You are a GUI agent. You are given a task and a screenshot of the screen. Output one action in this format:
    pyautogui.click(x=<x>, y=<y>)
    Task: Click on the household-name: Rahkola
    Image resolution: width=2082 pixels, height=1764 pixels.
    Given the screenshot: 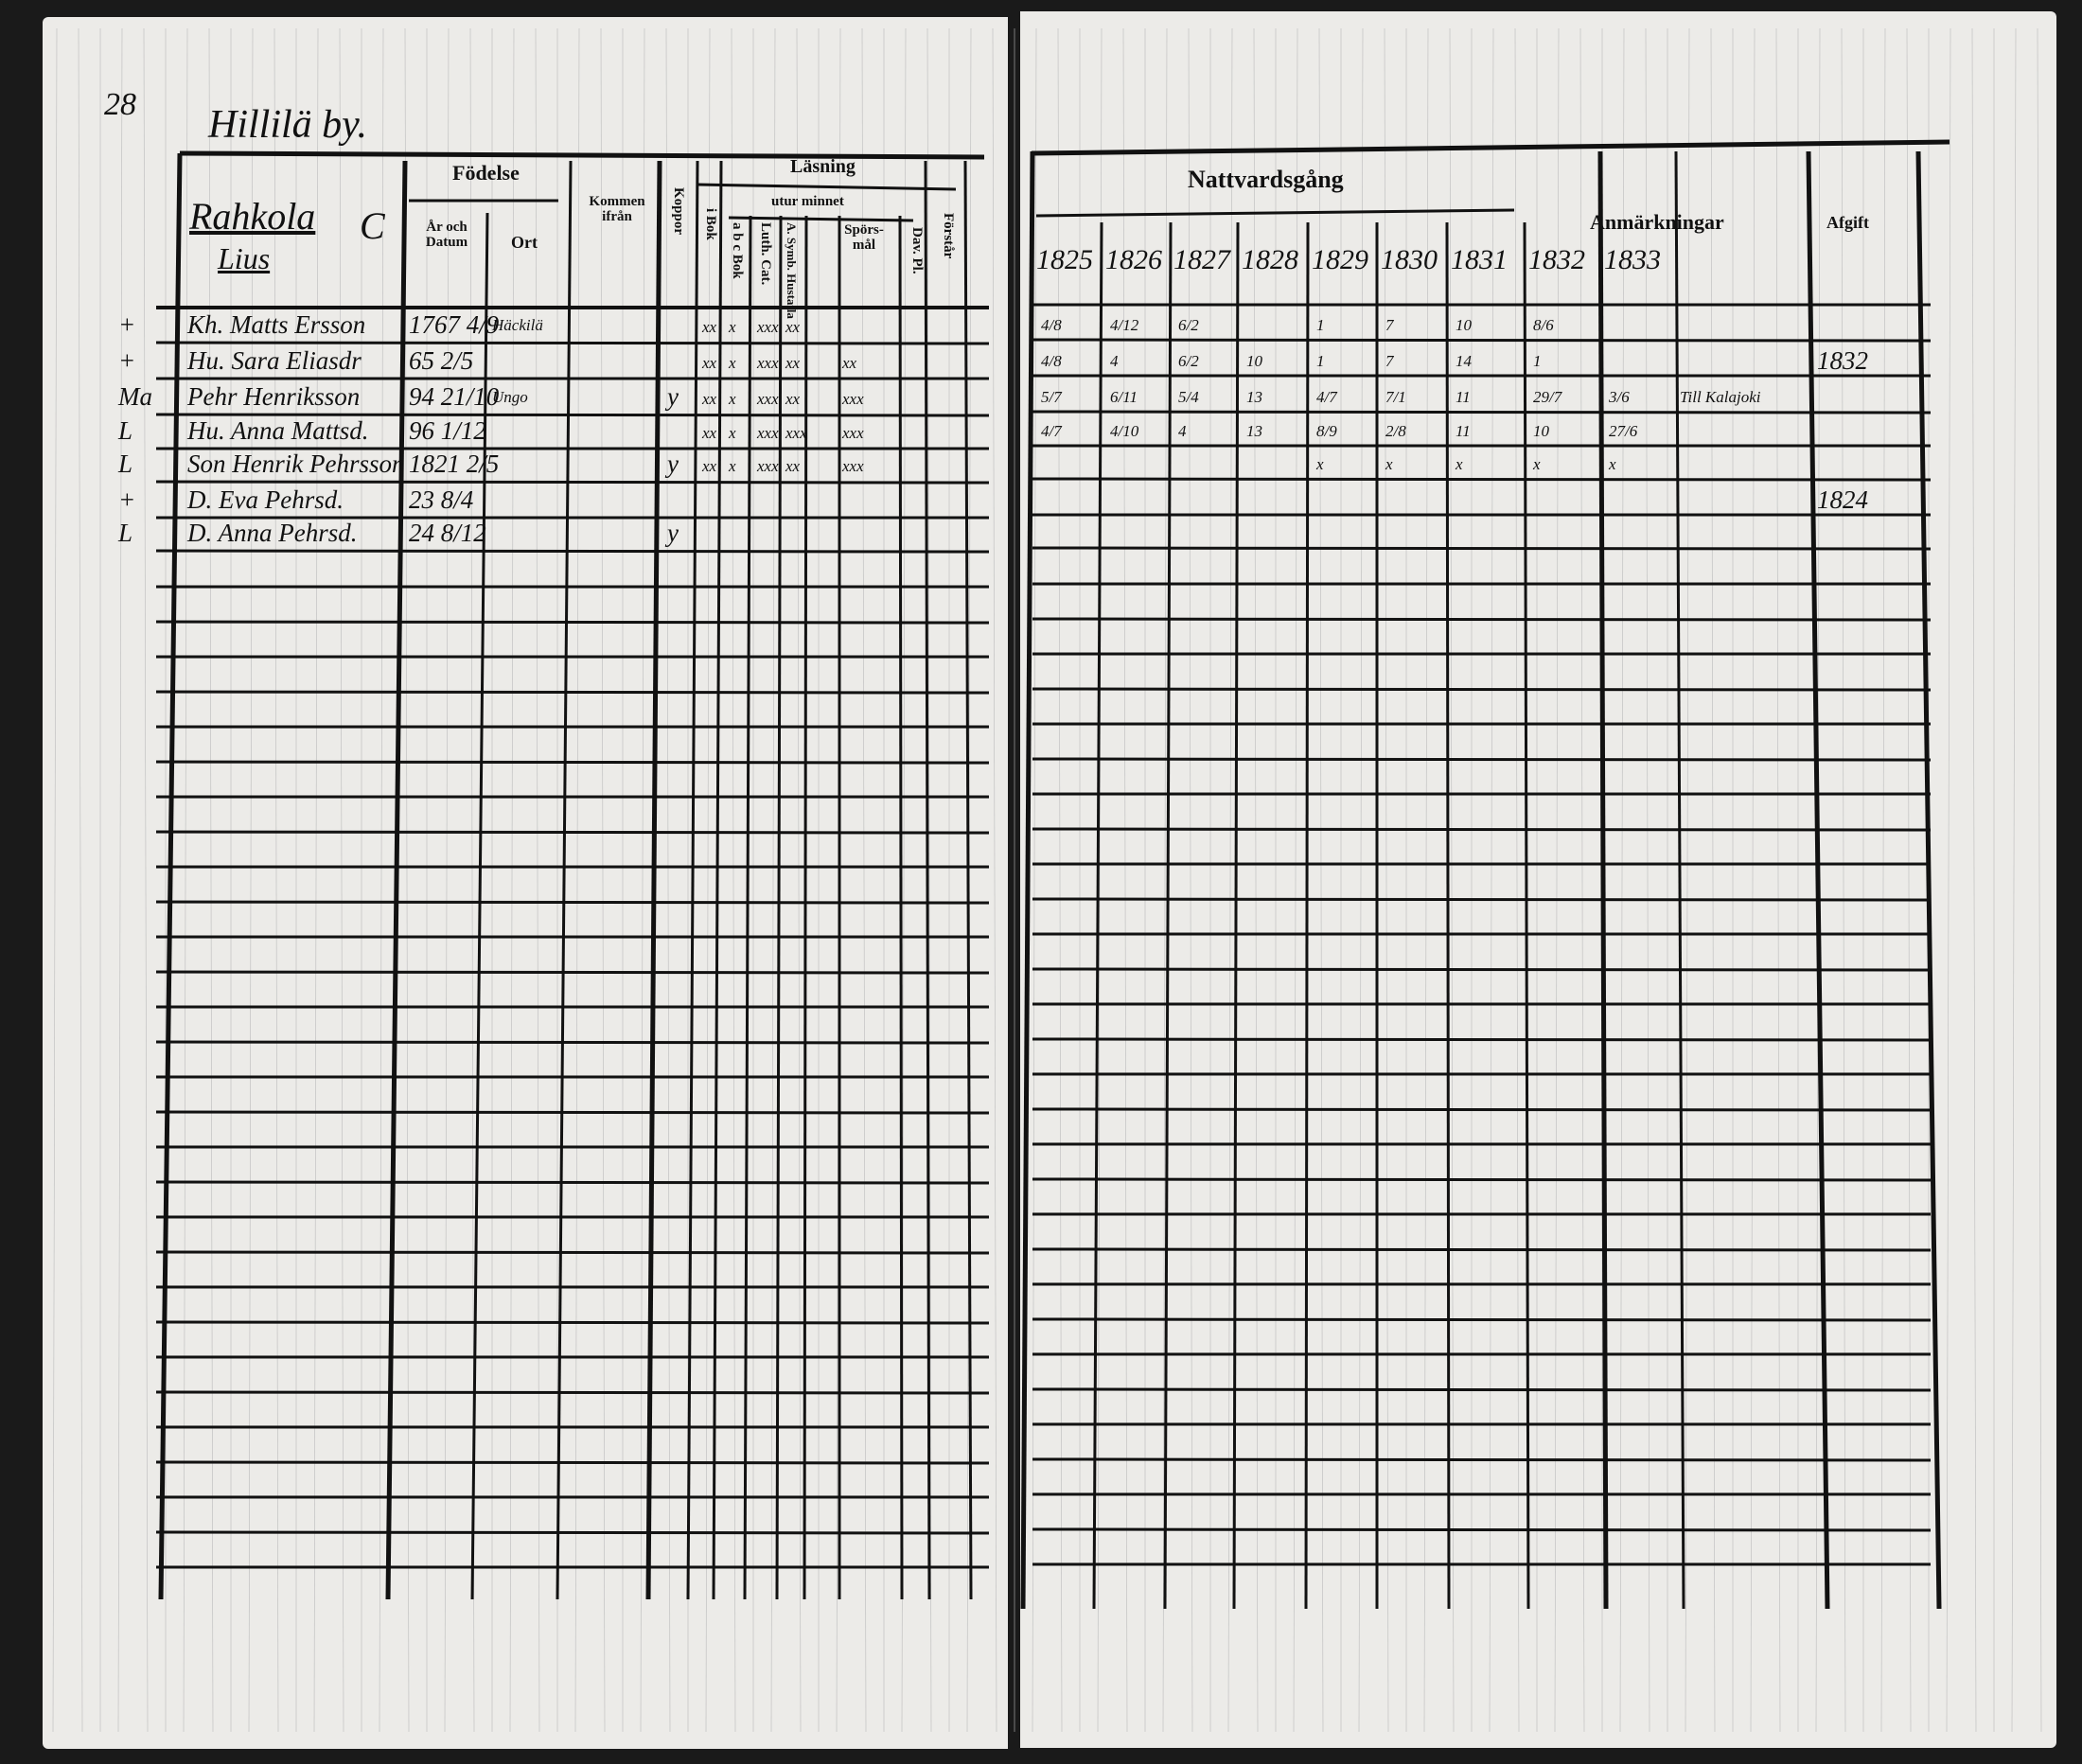 What is the action you would take?
    pyautogui.click(x=252, y=216)
    